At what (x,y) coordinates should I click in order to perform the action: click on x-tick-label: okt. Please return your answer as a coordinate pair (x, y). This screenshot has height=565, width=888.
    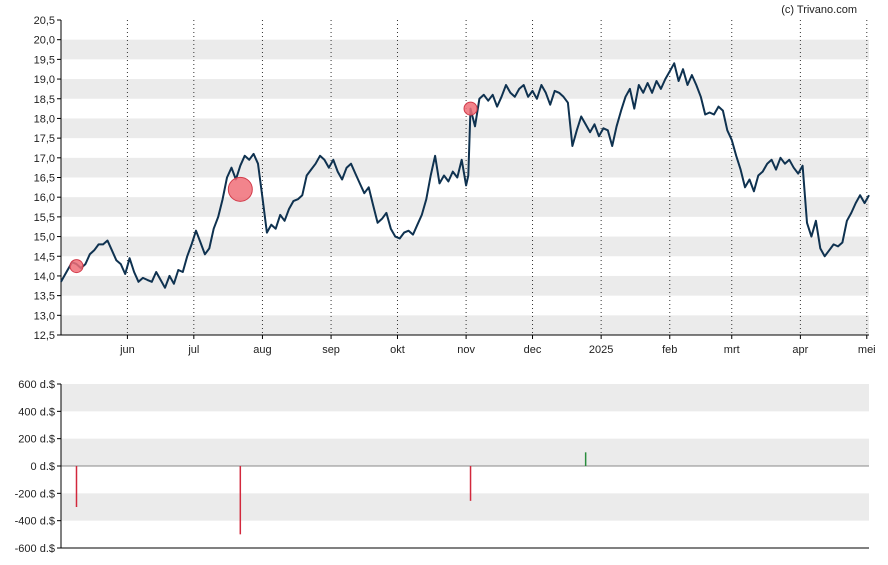
    Looking at the image, I should click on (397, 350).